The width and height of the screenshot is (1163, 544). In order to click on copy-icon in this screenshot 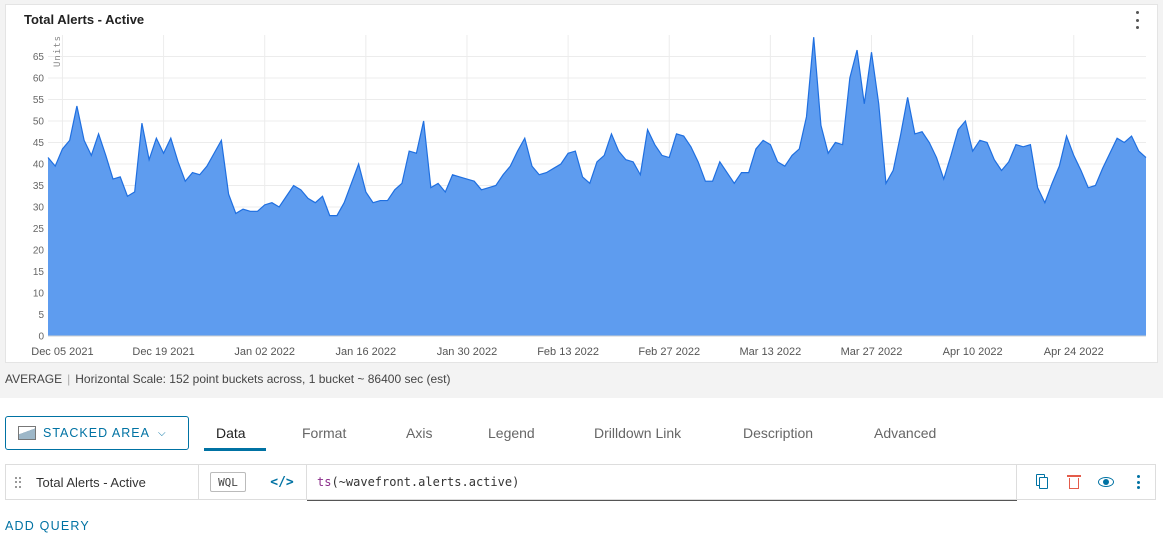, I will do `click(1042, 482)`.